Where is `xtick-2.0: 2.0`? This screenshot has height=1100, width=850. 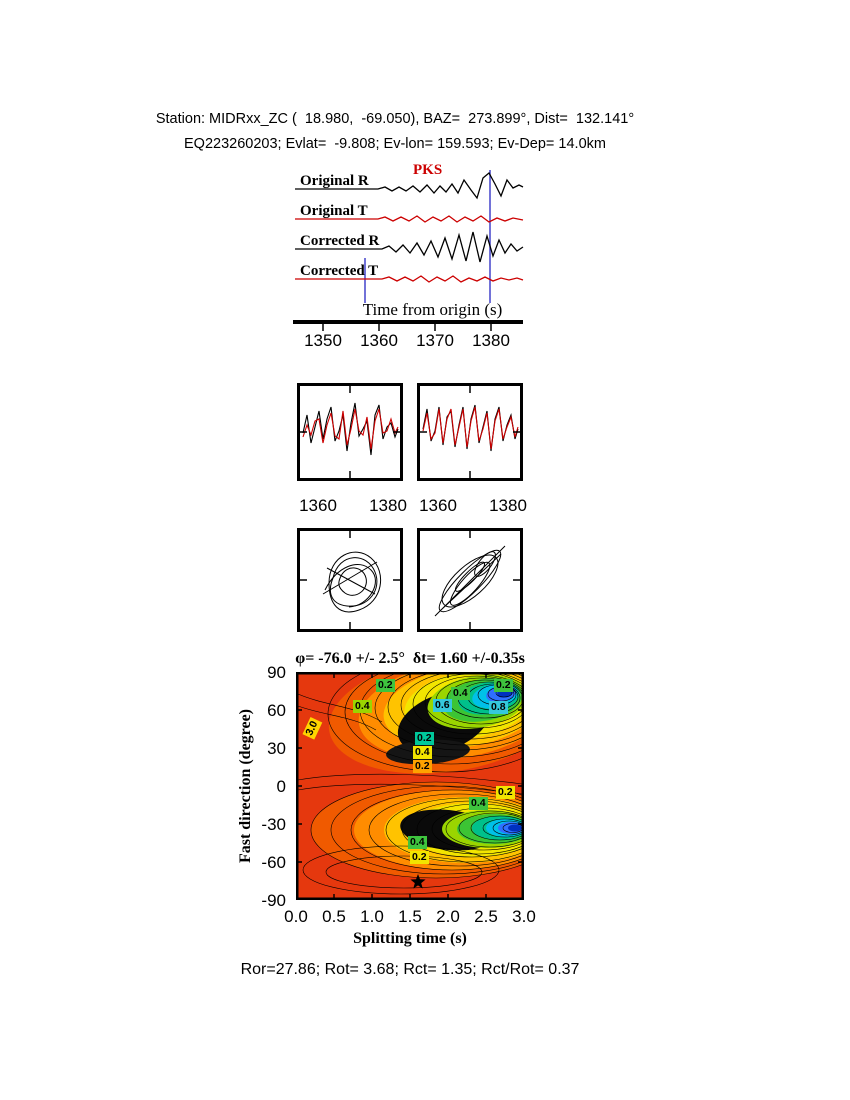 xtick-2.0: 2.0 is located at coordinates (448, 916).